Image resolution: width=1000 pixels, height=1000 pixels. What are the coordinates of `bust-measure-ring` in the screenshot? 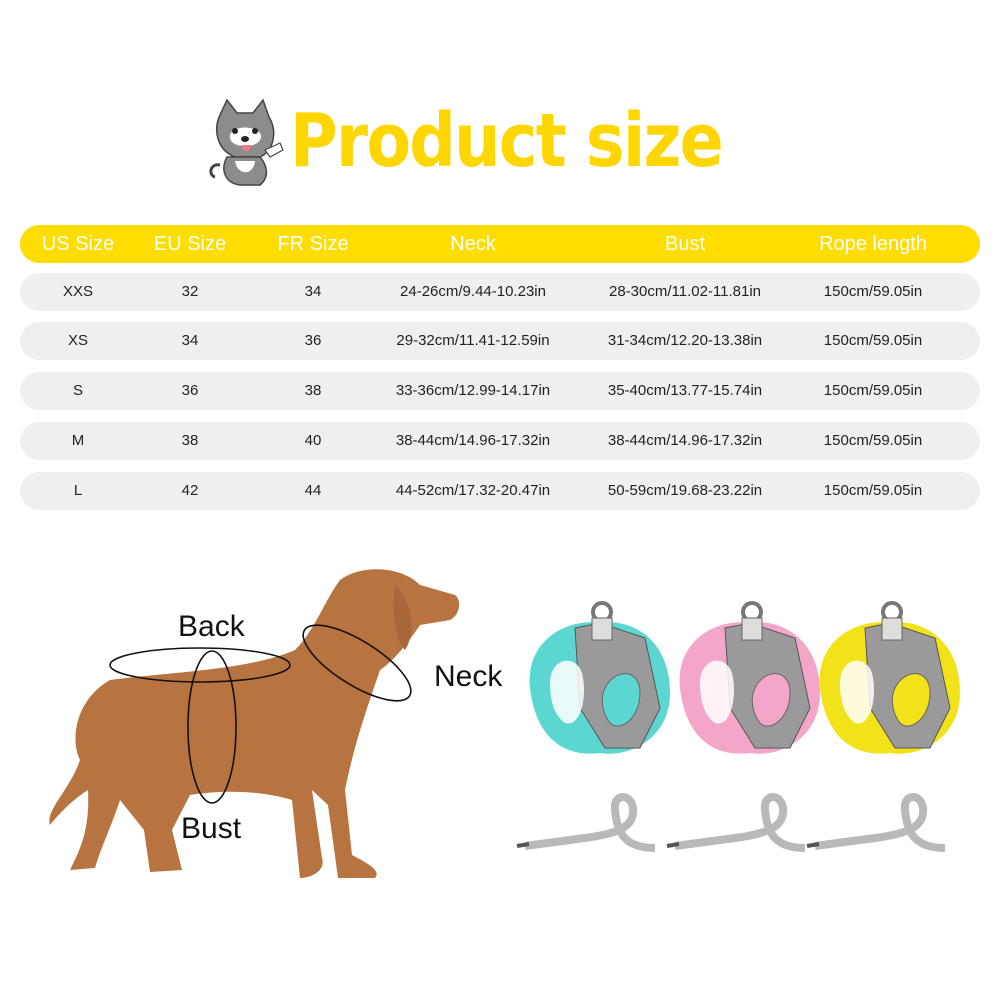 It's located at (212, 727).